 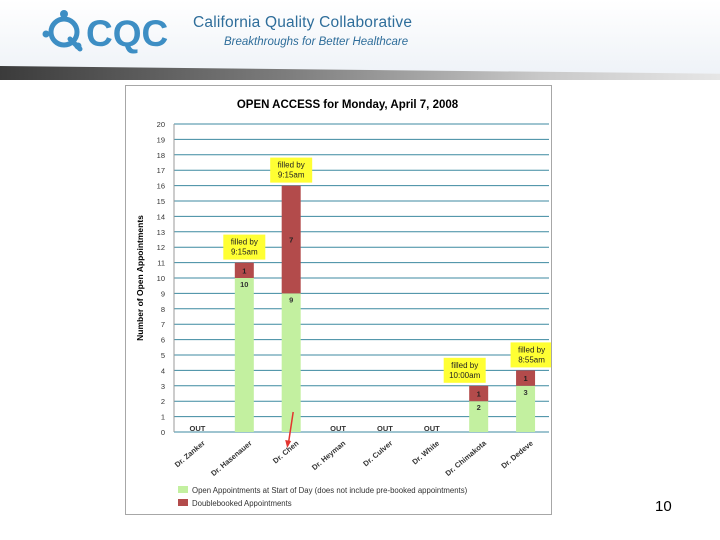 I want to click on y-tick-label: 18, so click(x=161, y=155).